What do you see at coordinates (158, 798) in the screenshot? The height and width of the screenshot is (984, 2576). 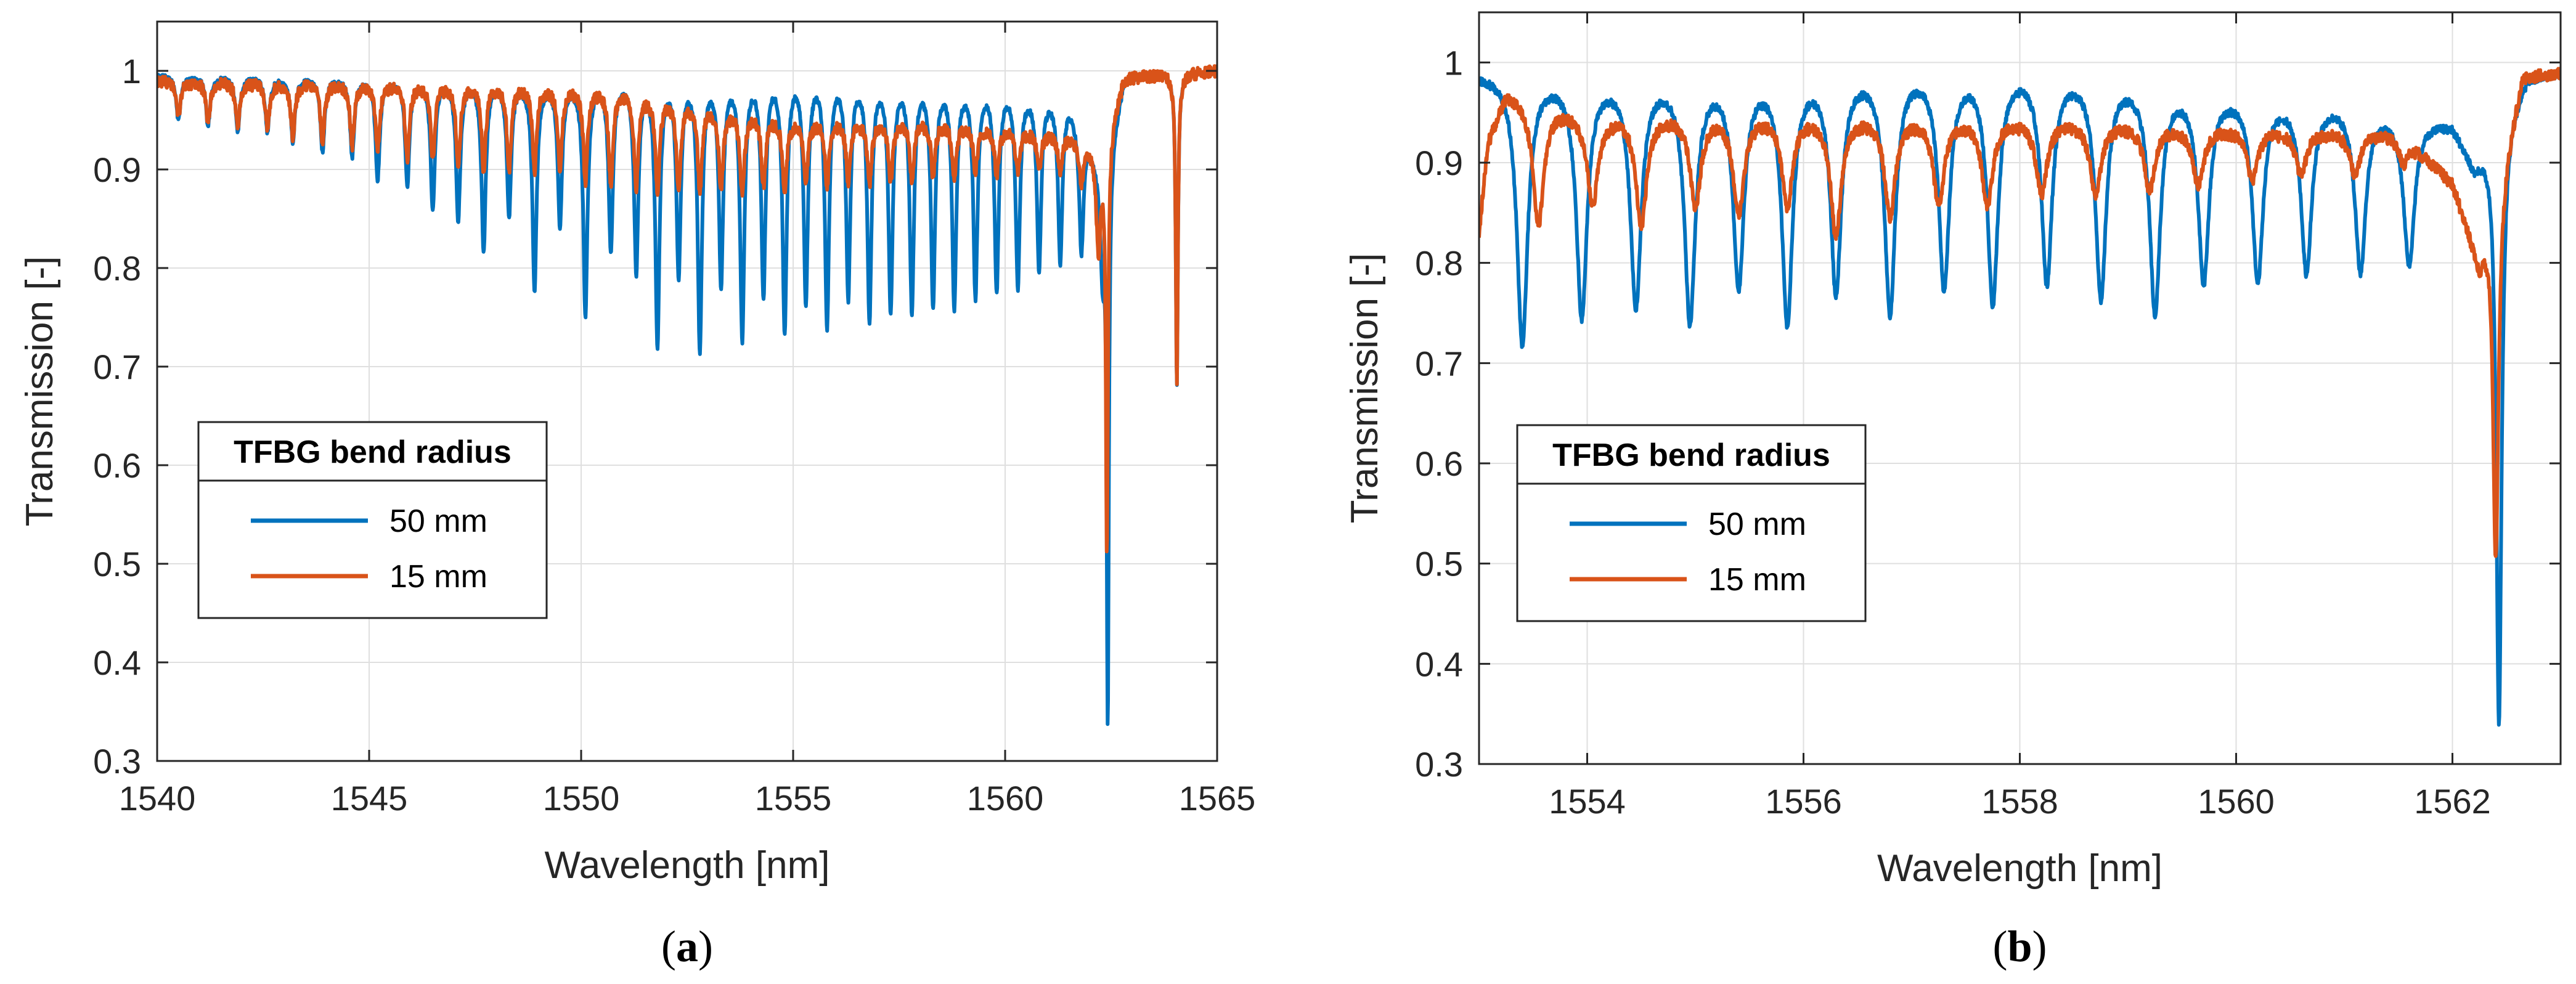 I see `x-tick-label: 1540` at bounding box center [158, 798].